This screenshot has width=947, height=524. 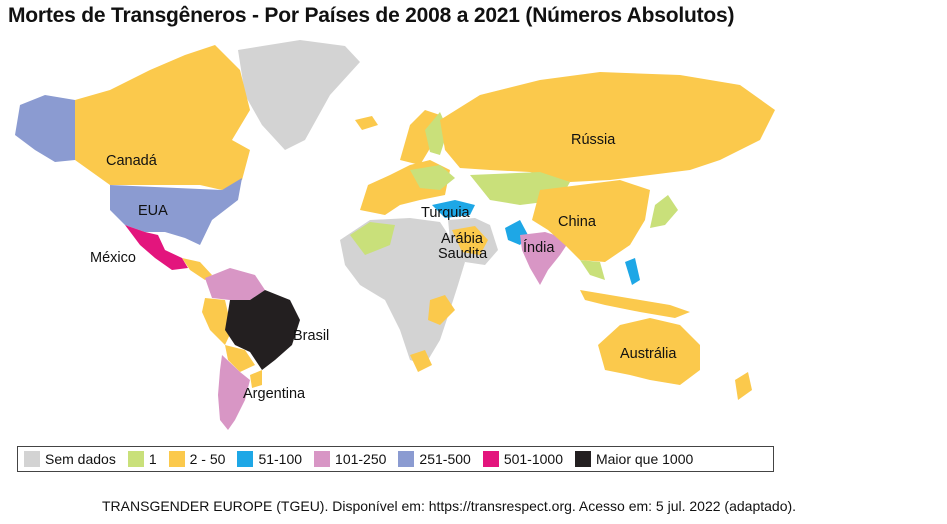 I want to click on region-new-zealand, so click(x=743, y=386).